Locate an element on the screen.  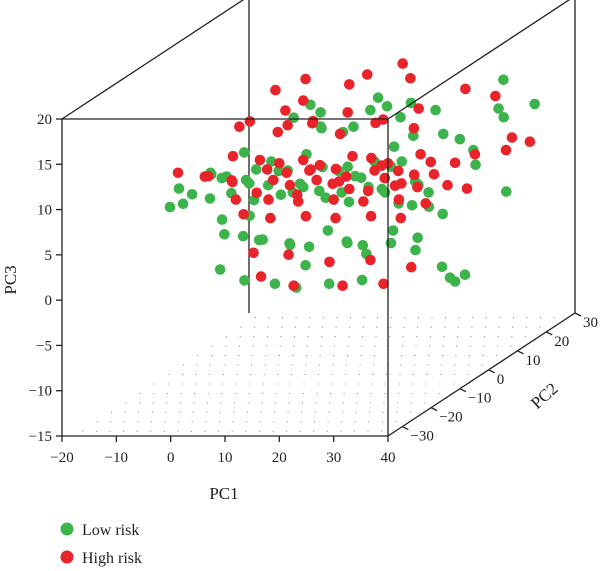
z-tick-label: 15 is located at coordinates (44, 165).